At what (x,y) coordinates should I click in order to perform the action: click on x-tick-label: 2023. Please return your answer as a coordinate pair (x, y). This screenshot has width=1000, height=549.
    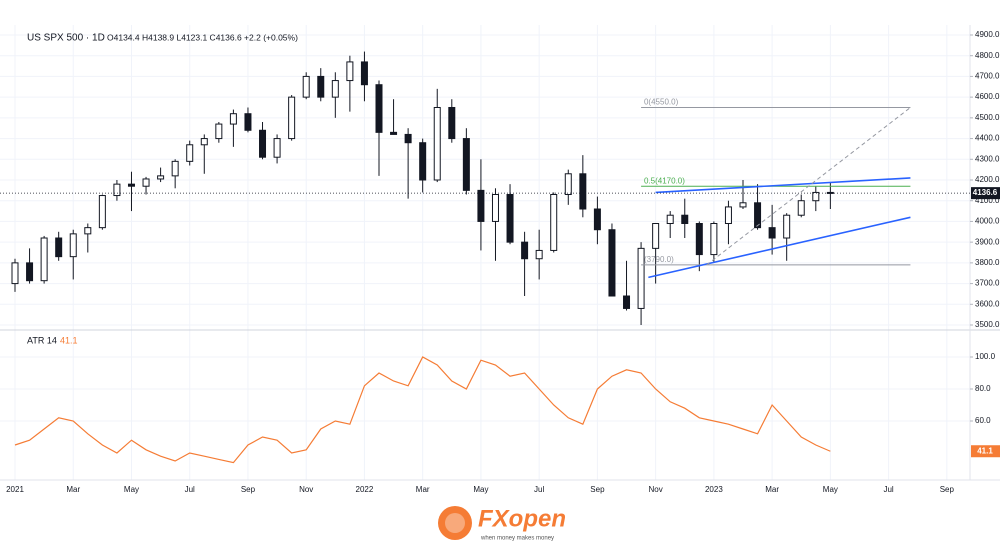
    Looking at the image, I should click on (714, 489).